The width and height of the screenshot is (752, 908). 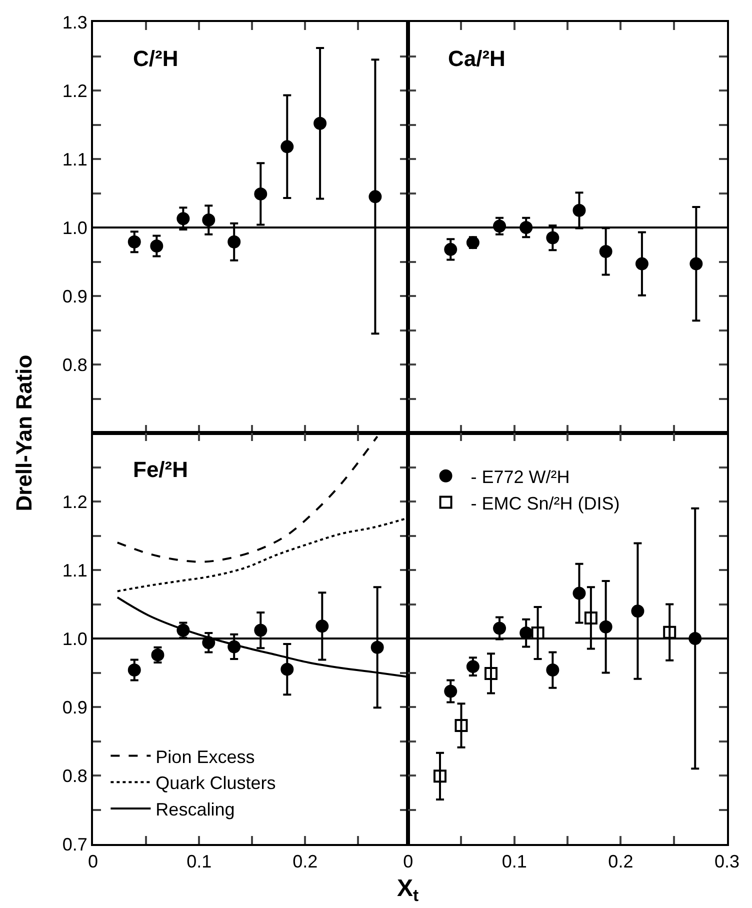 I want to click on legend-label: Pion Excess, so click(x=205, y=756).